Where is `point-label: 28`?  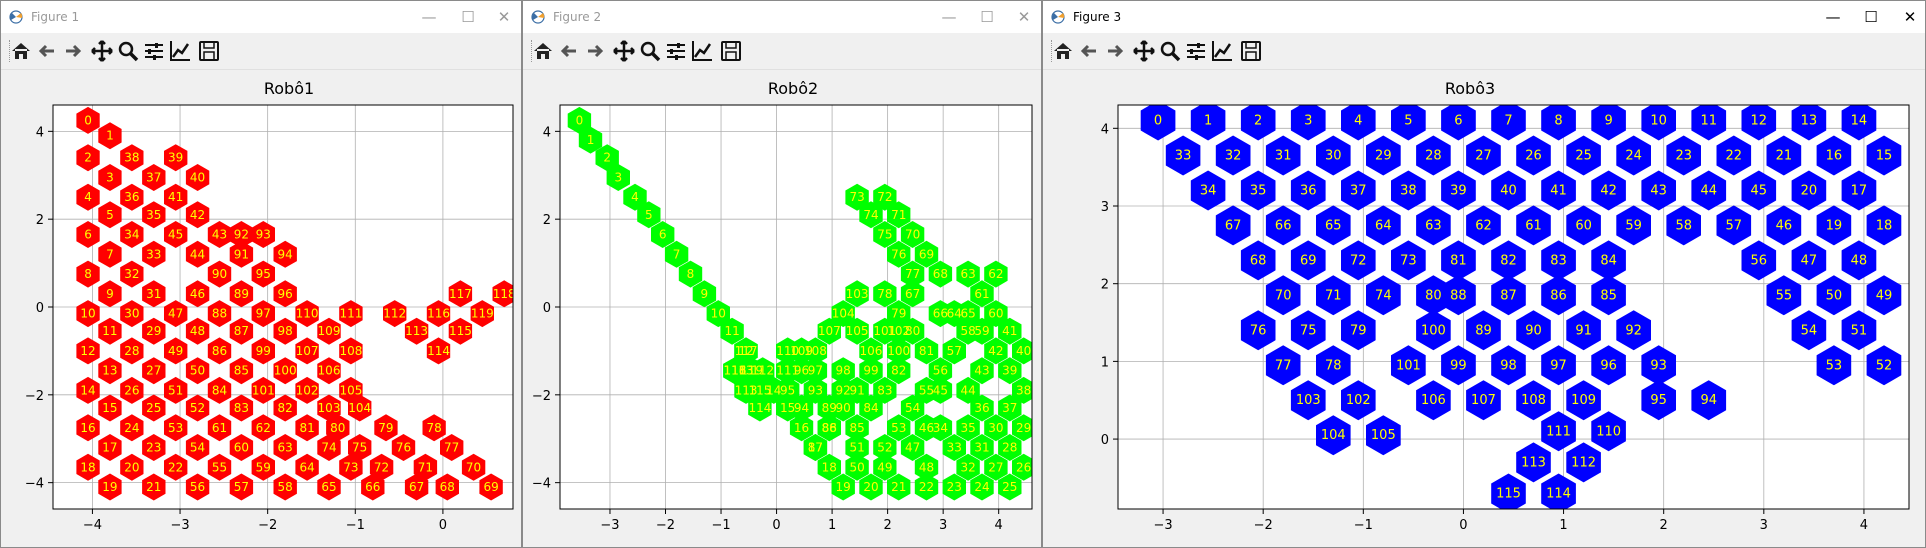 point-label: 28 is located at coordinates (1433, 156).